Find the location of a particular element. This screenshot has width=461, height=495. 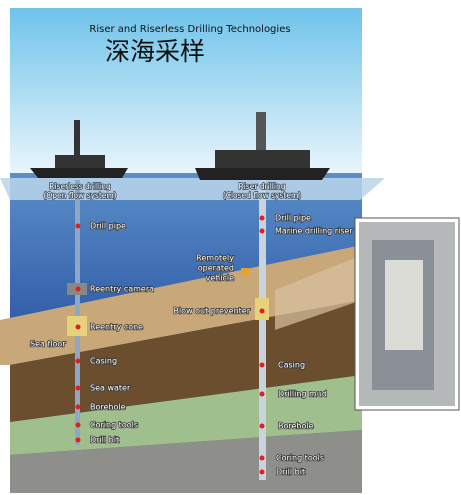

subtitle: 深海采样 is located at coordinates (155, 51).